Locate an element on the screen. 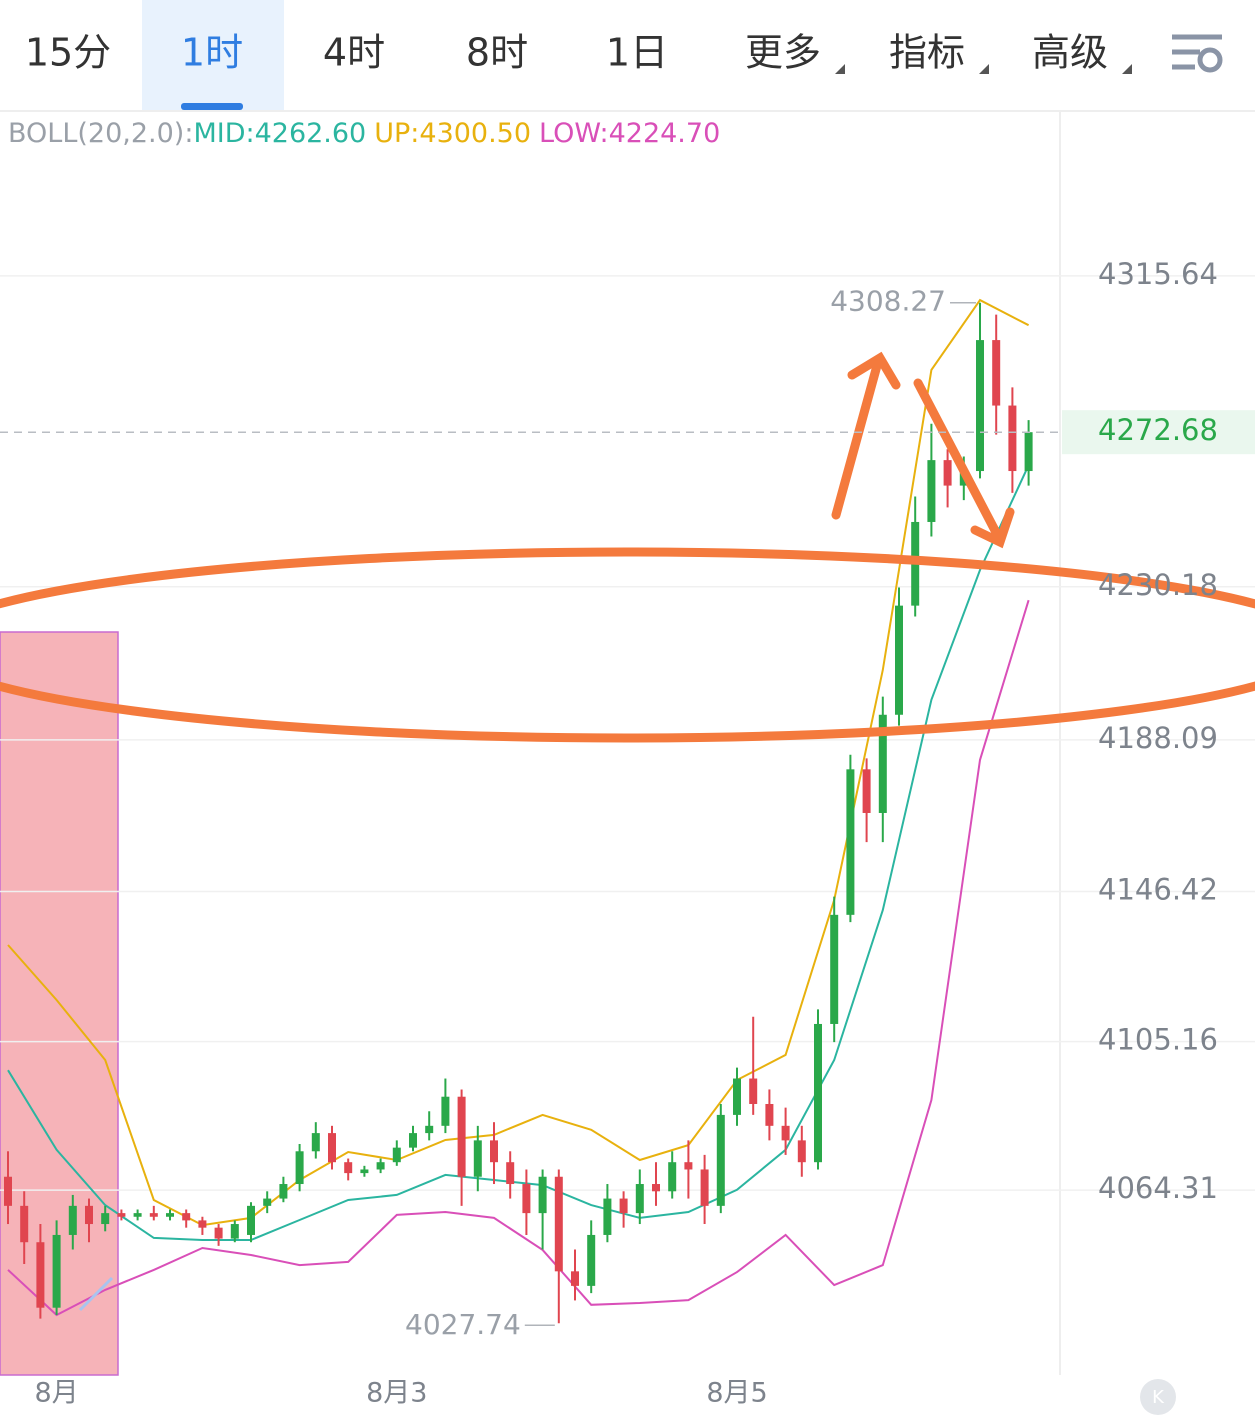  annotation-ellipse is located at coordinates (627, 645).